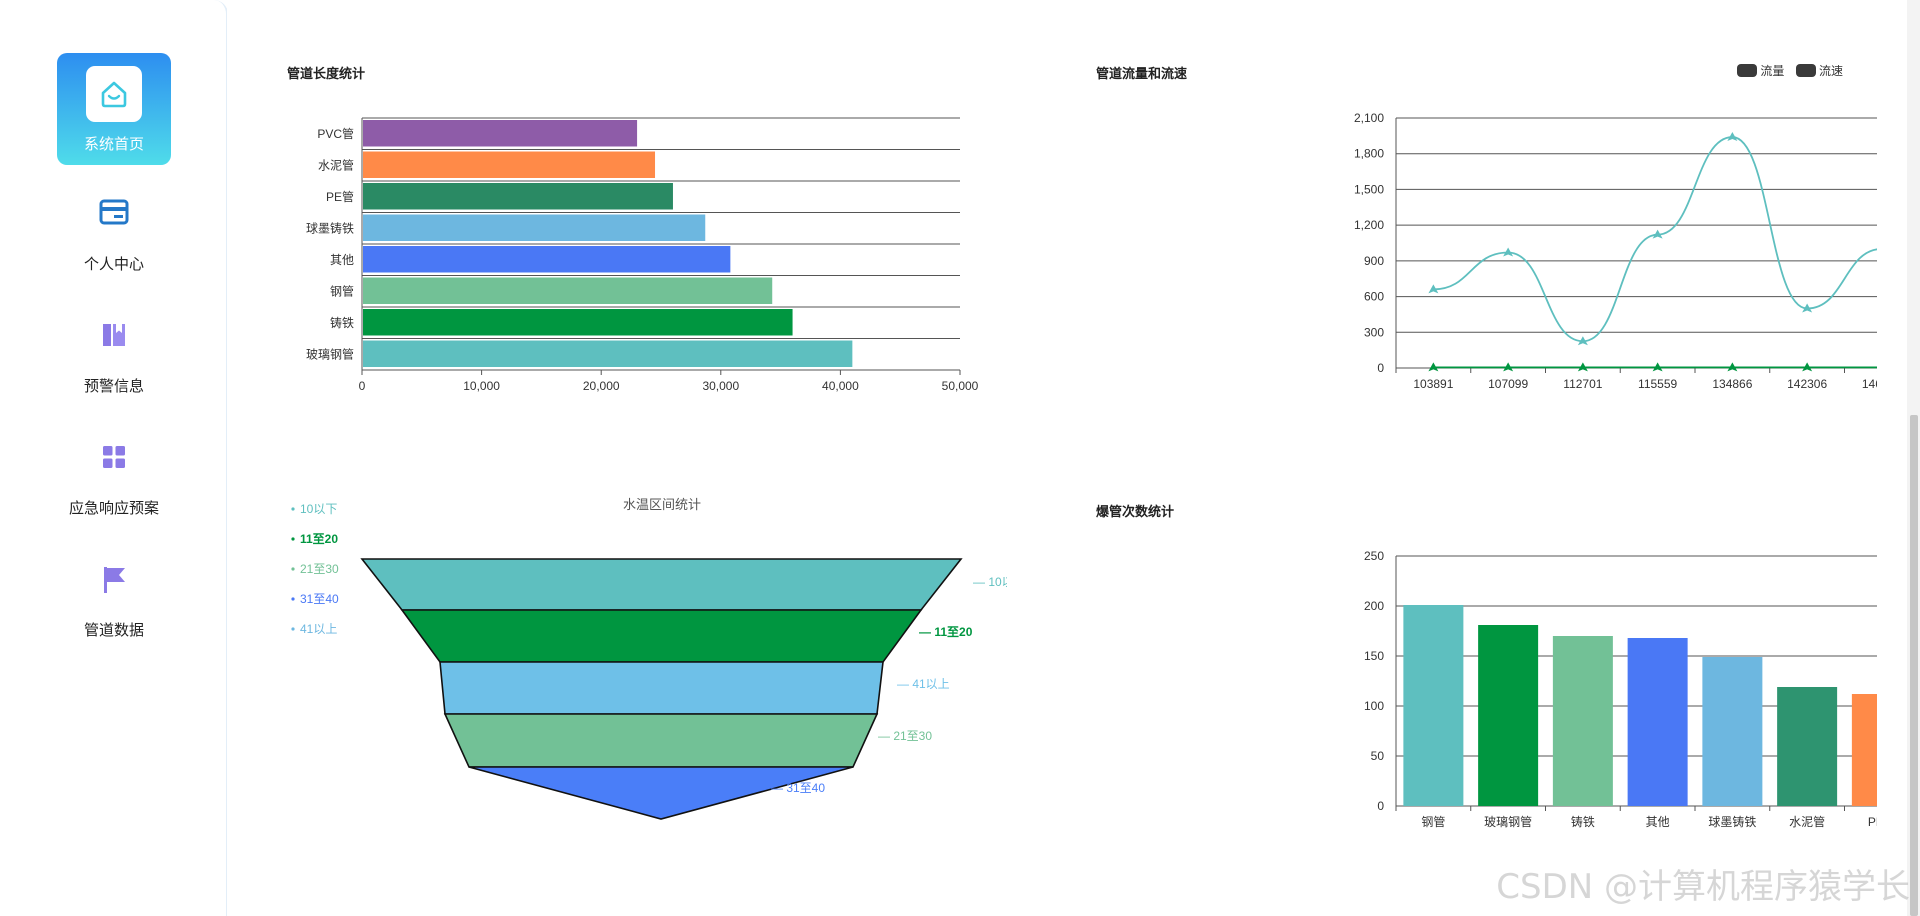  I want to click on y-tick-label: 150, so click(1374, 656).